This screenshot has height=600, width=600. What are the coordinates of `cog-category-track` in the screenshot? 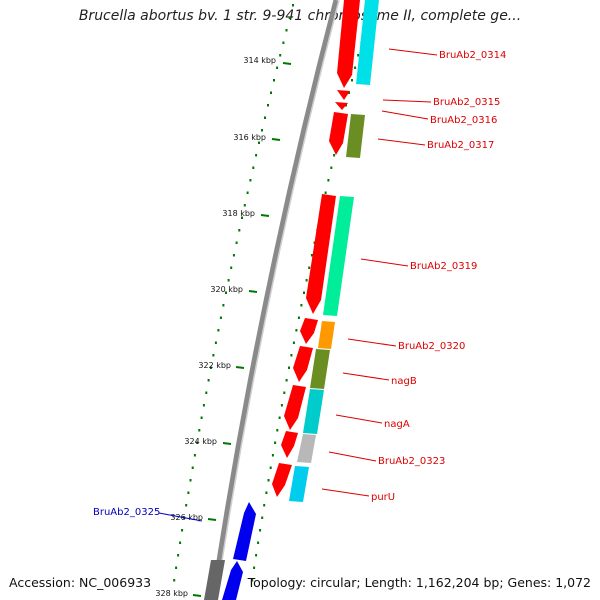 It's located at (334, 251).